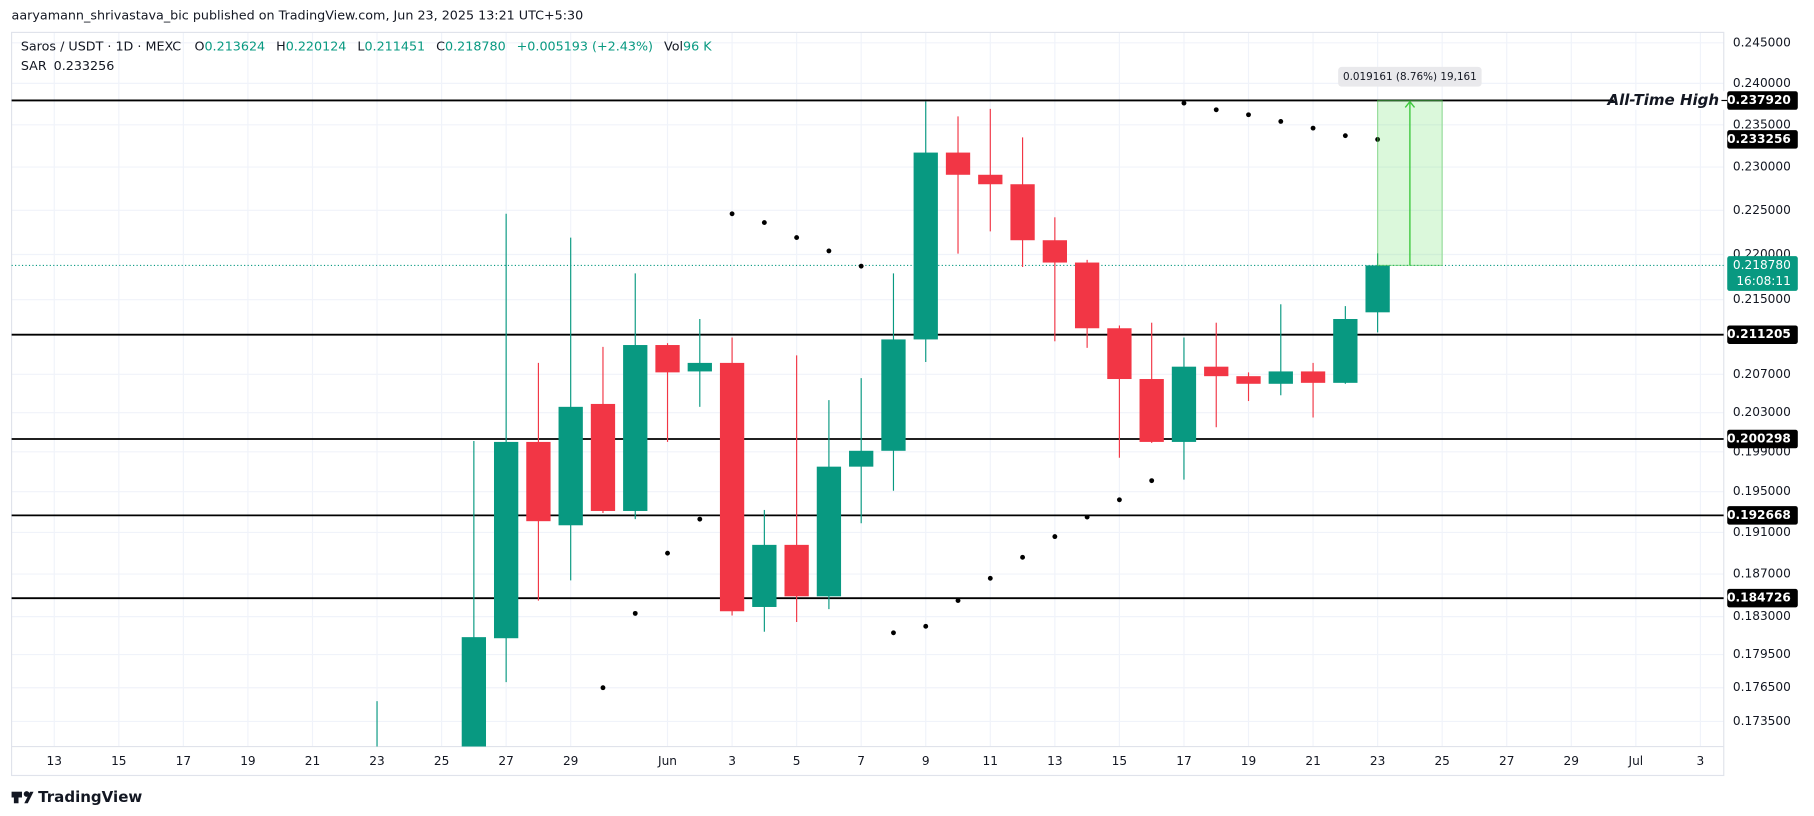  Describe the element at coordinates (1762, 167) in the screenshot. I see `y-tick-label: 0.230000` at that location.